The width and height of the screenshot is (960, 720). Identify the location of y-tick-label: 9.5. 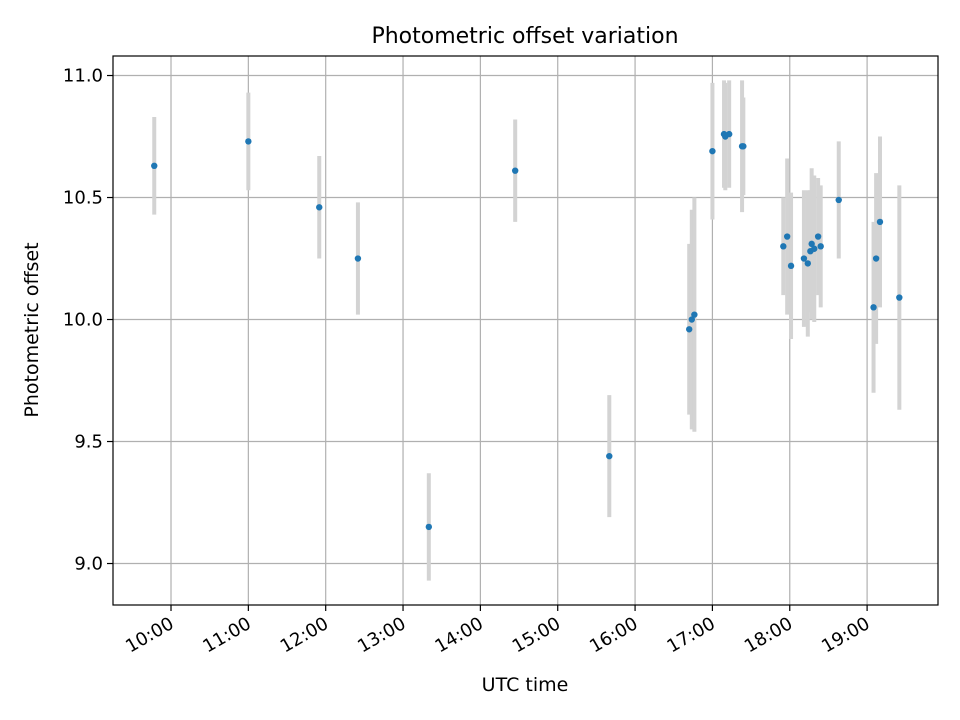
(88, 442).